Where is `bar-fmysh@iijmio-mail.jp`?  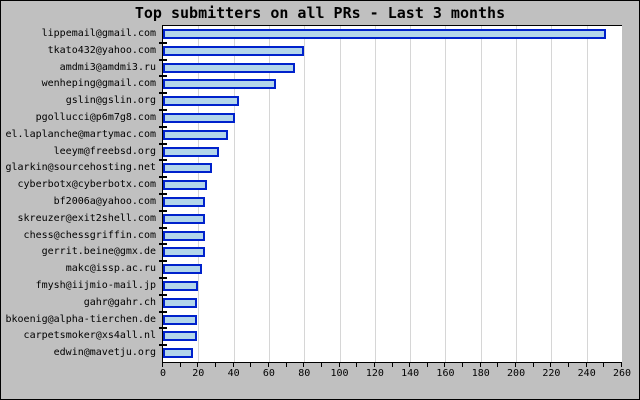 bar-fmysh@iijmio-mail.jp is located at coordinates (181, 286).